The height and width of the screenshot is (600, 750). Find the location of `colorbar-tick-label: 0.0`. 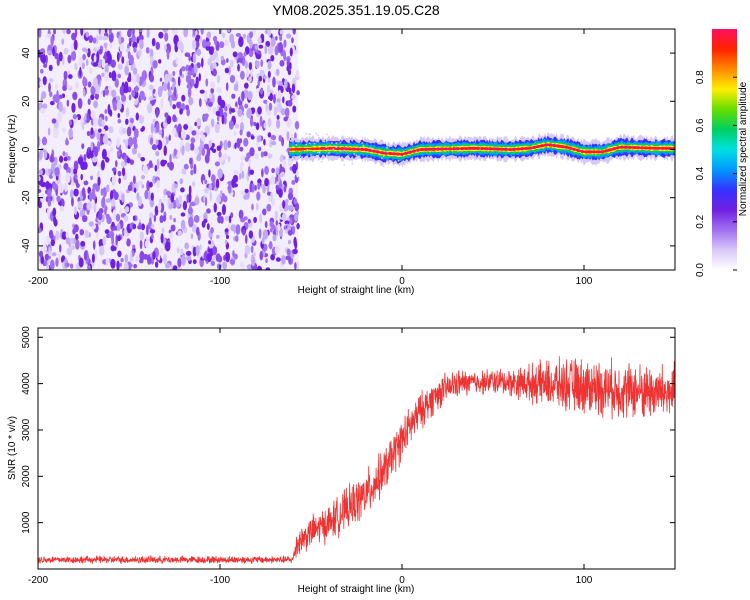

colorbar-tick-label: 0.0 is located at coordinates (700, 270).